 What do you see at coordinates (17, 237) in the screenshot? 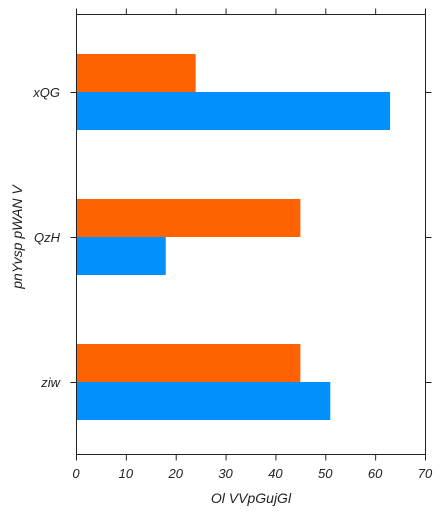
I see `y-axis-title: pnYvsp pWAN V` at bounding box center [17, 237].